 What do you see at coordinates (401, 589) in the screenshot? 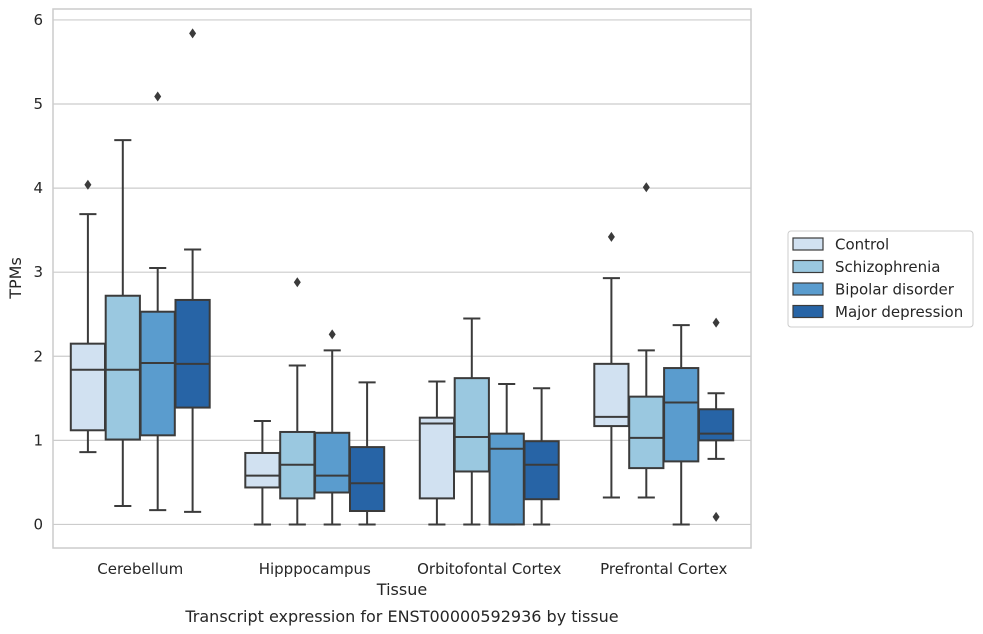
I see `x-axis-label: Tissue` at bounding box center [401, 589].